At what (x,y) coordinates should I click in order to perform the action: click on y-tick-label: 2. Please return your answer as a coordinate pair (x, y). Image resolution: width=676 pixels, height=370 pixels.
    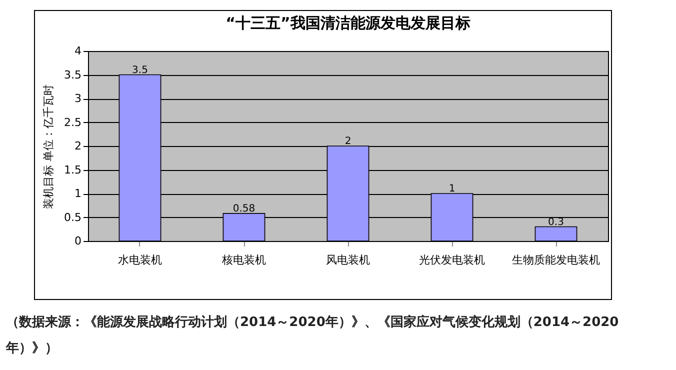
    Looking at the image, I should click on (78, 146).